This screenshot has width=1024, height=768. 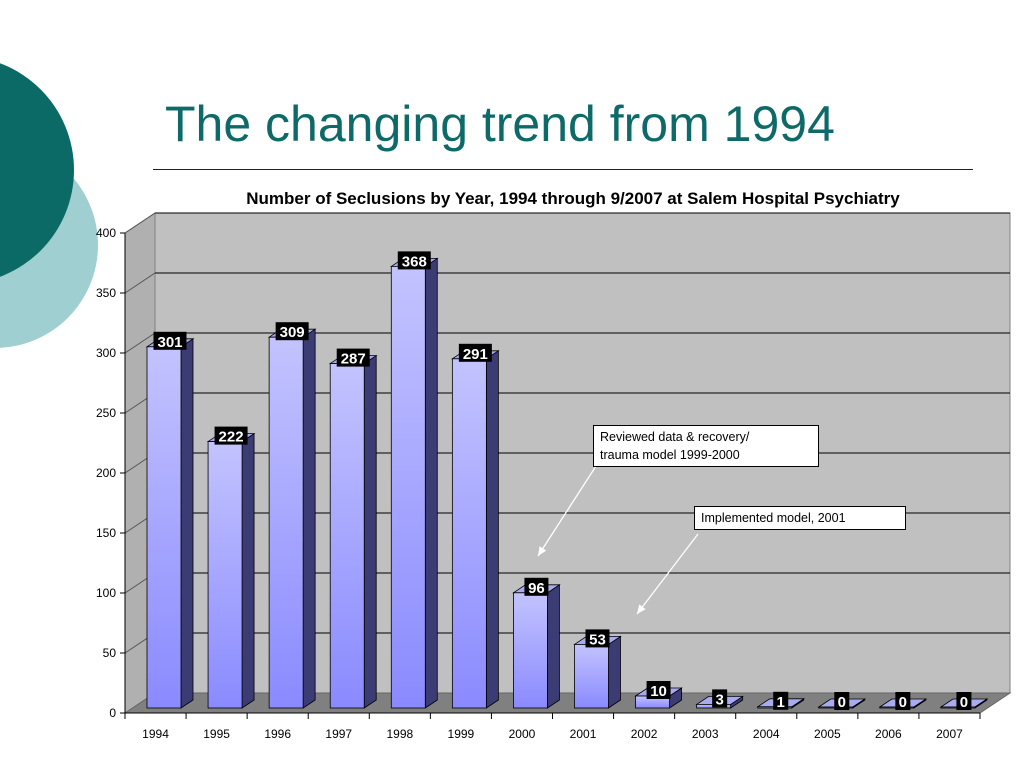 I want to click on annotation-arrow-2001-head, so click(x=641, y=609).